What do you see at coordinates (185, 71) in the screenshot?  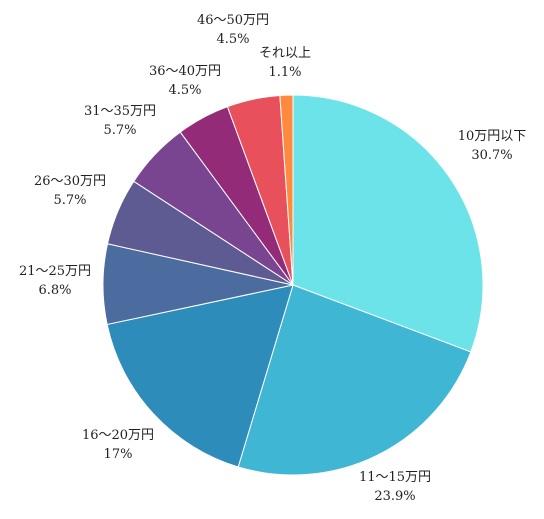 I see `slice-label-7: 36〜40万円` at bounding box center [185, 71].